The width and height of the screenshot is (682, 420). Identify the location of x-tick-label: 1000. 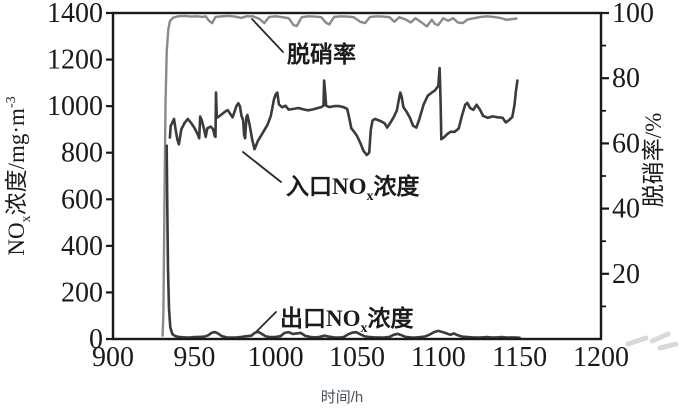
(276, 357).